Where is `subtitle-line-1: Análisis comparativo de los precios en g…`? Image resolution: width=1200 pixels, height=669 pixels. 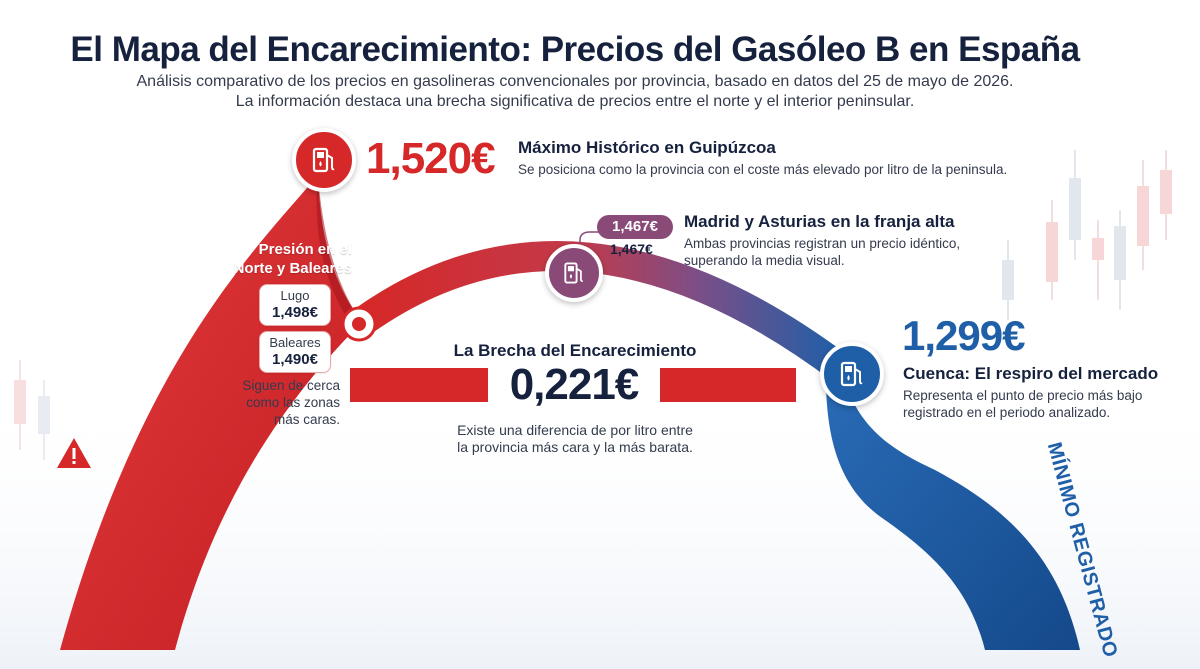
subtitle-line-1: Análisis comparativo de los precios en g… is located at coordinates (575, 81).